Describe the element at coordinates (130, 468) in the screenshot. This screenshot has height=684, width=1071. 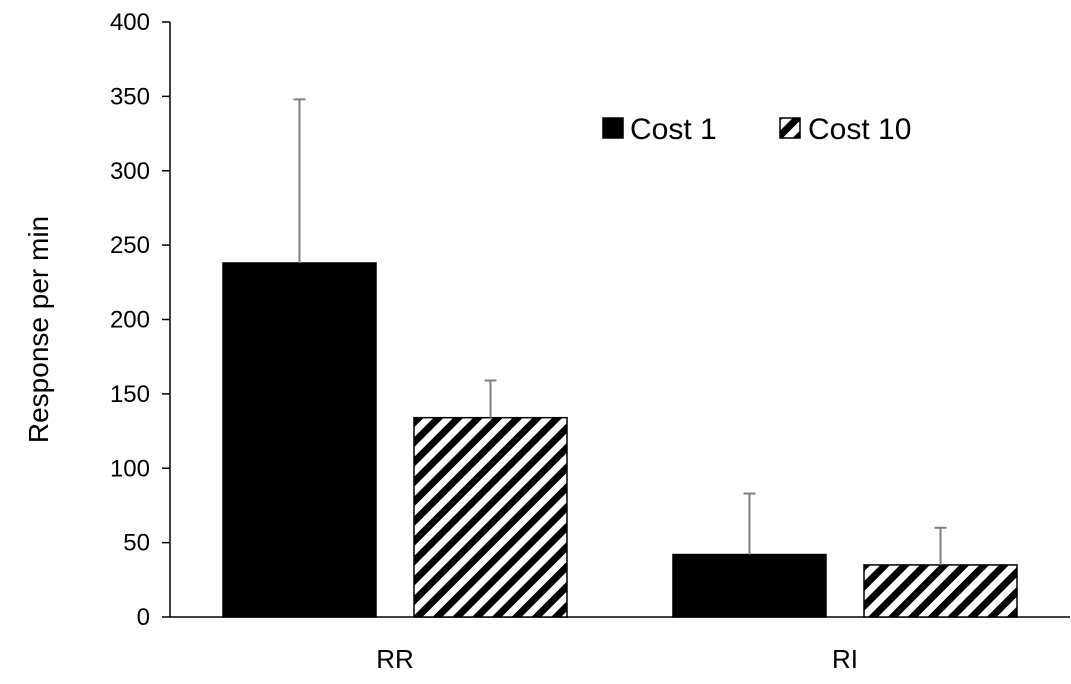
I see `y-tick-label: 100` at that location.